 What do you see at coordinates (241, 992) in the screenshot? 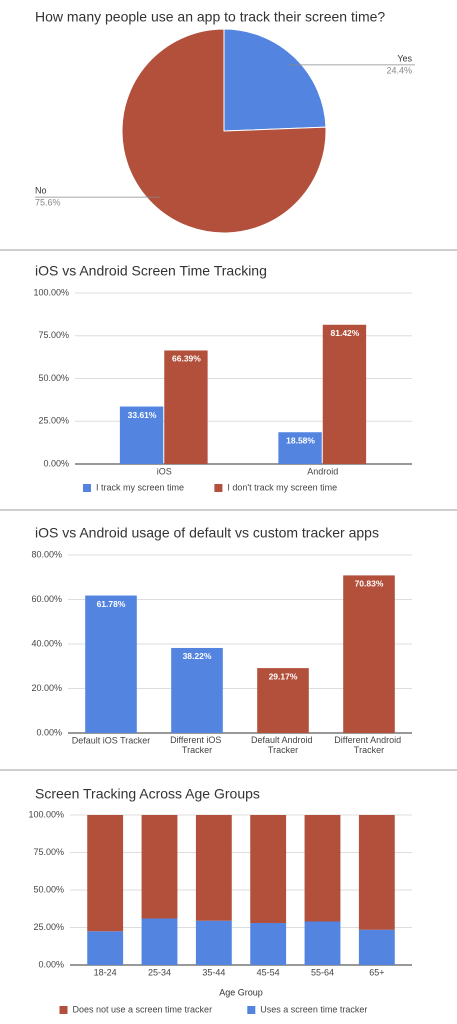
I see `x-axis-title: Age Group` at bounding box center [241, 992].